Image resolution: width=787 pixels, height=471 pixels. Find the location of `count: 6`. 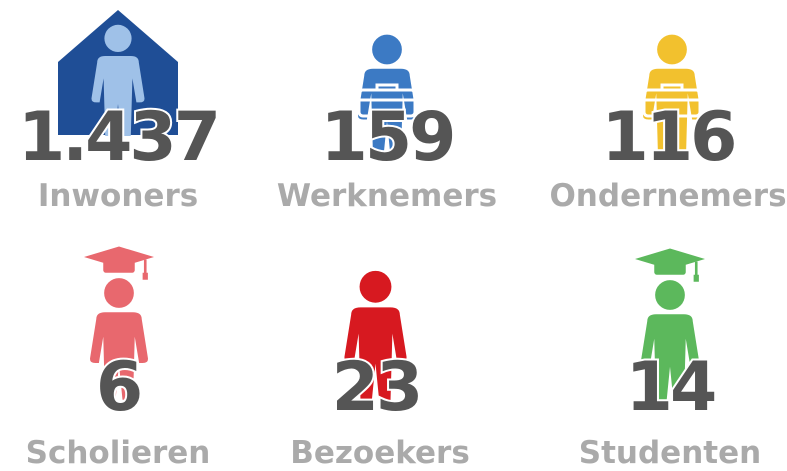

count: 6 is located at coordinates (118, 387).